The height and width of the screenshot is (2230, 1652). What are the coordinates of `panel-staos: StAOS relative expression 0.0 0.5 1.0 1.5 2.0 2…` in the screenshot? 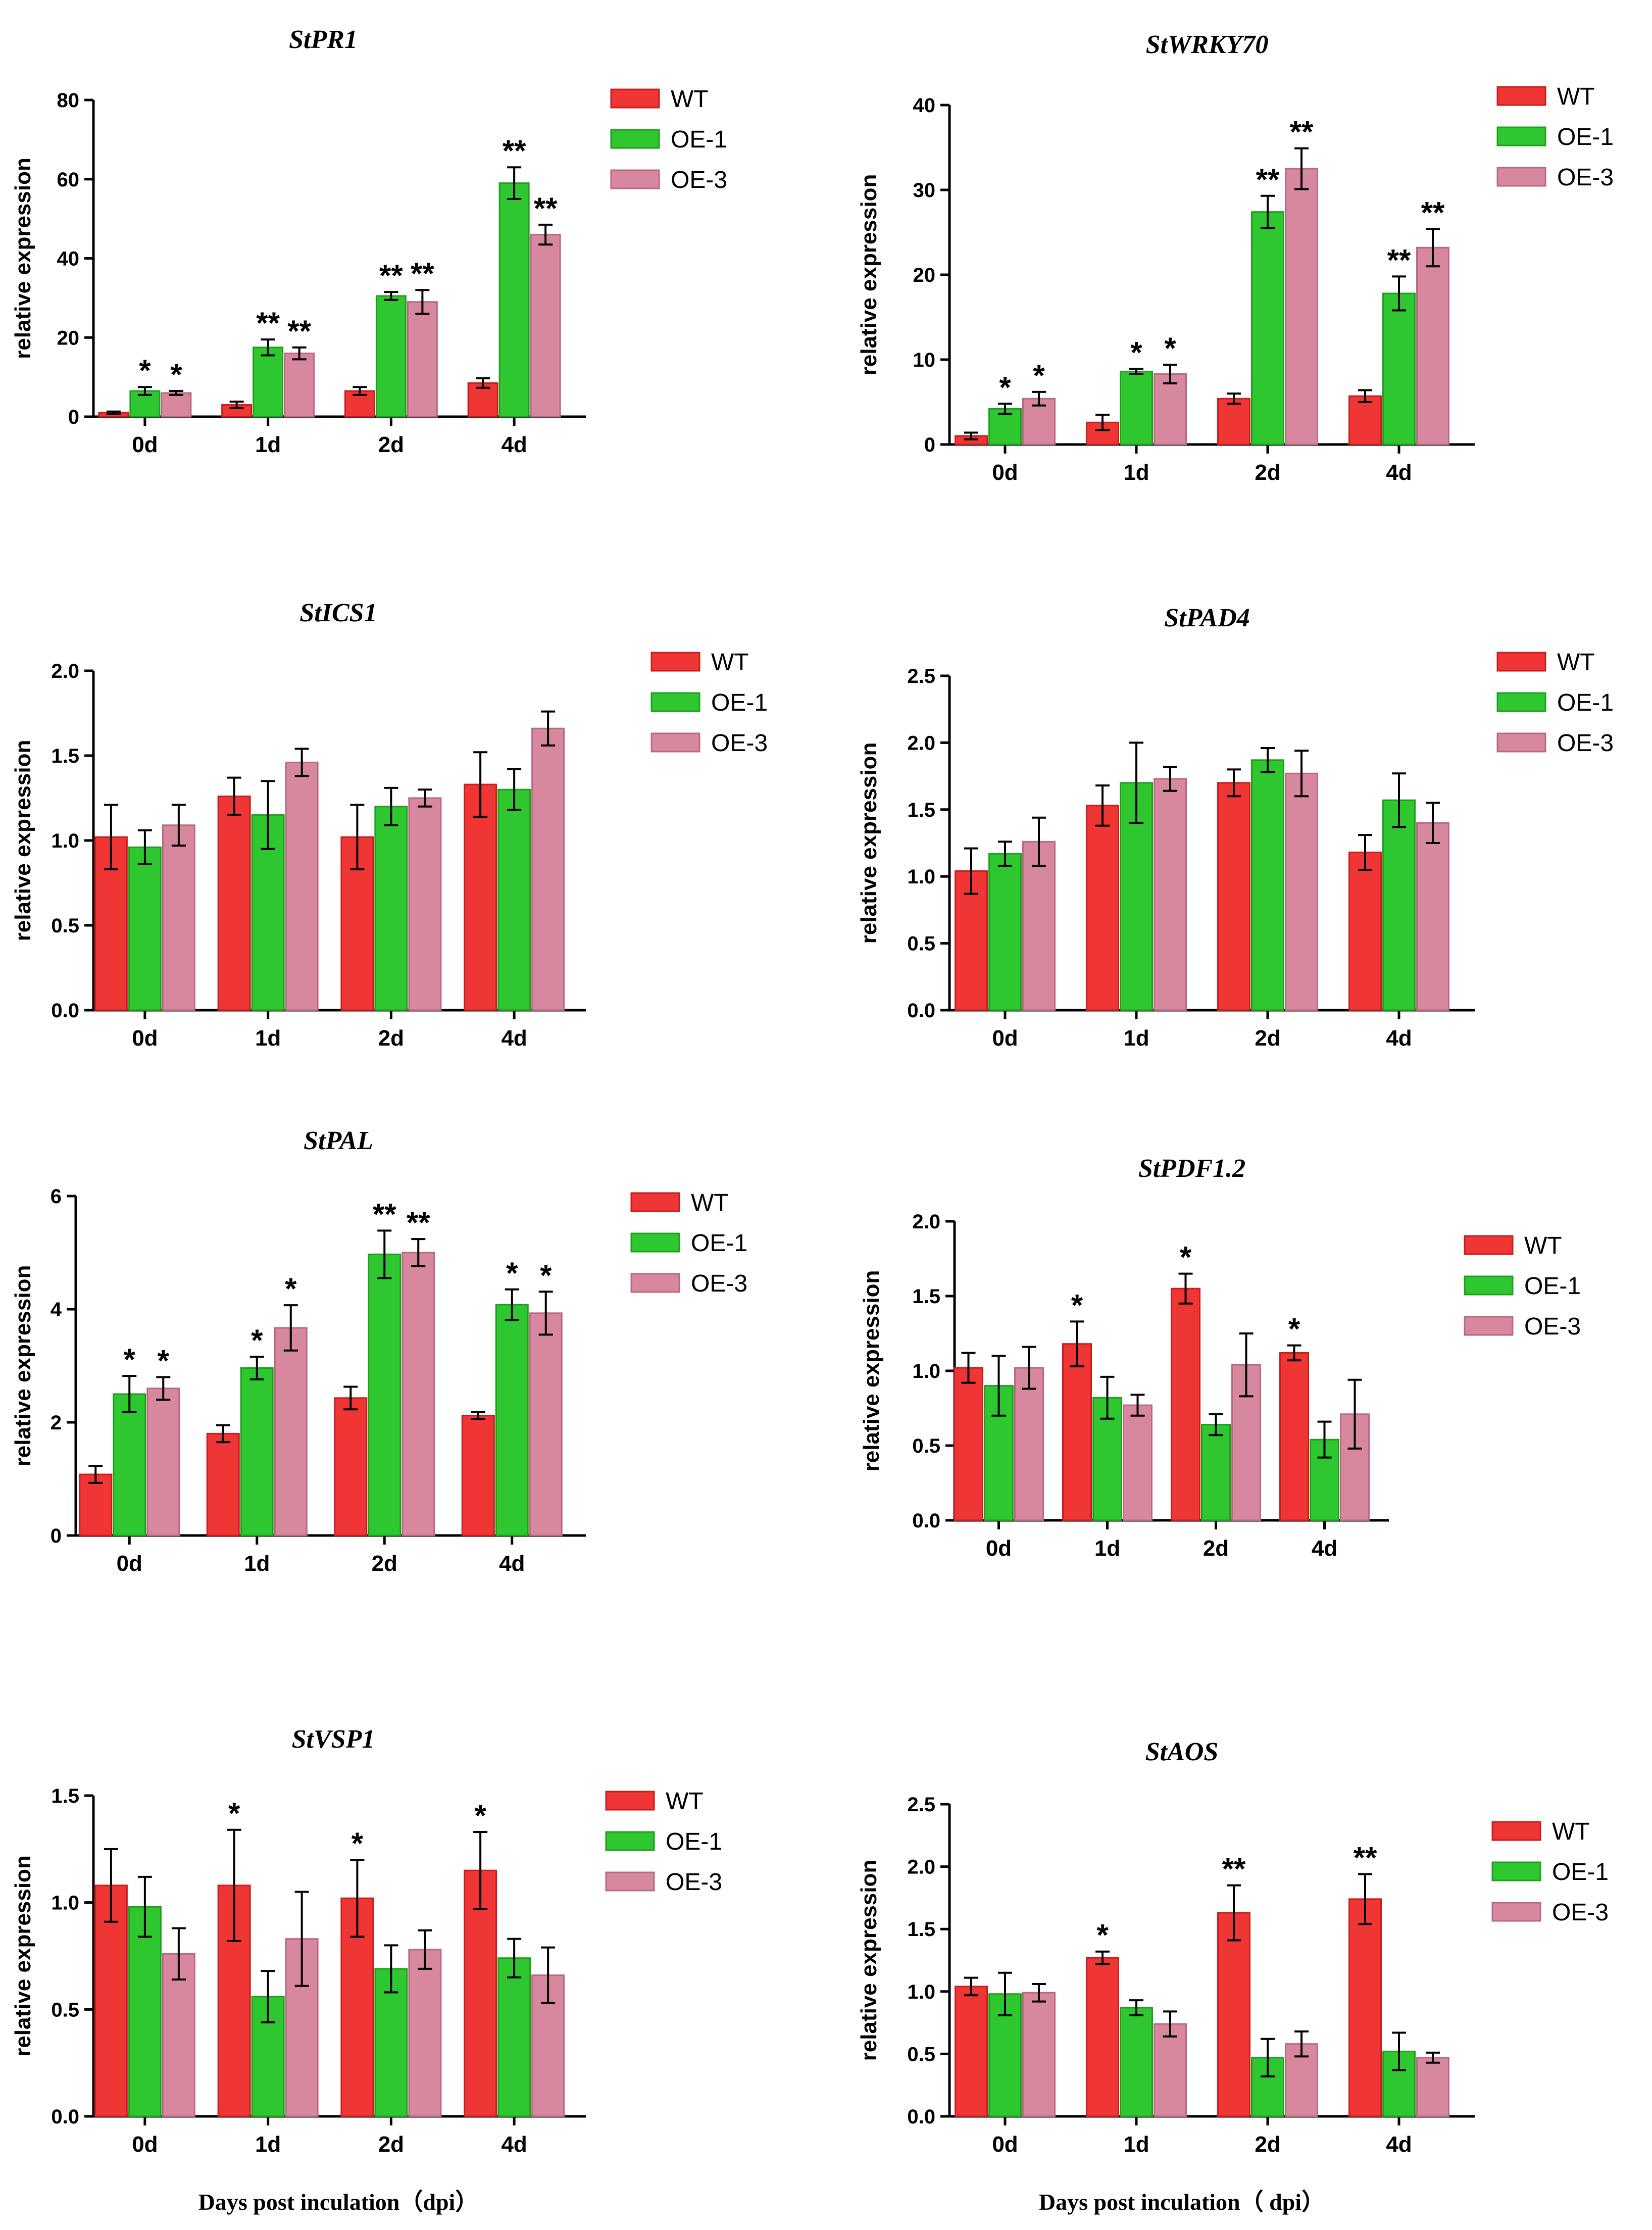 It's located at (1233, 1977).